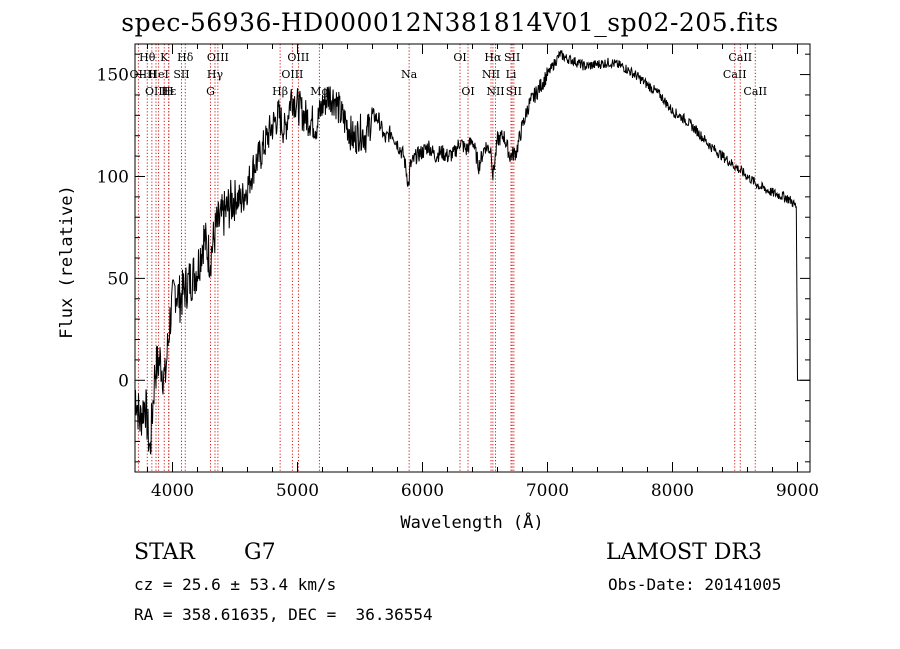  What do you see at coordinates (740, 57) in the screenshot?
I see `line-marker-label-8: CaII` at bounding box center [740, 57].